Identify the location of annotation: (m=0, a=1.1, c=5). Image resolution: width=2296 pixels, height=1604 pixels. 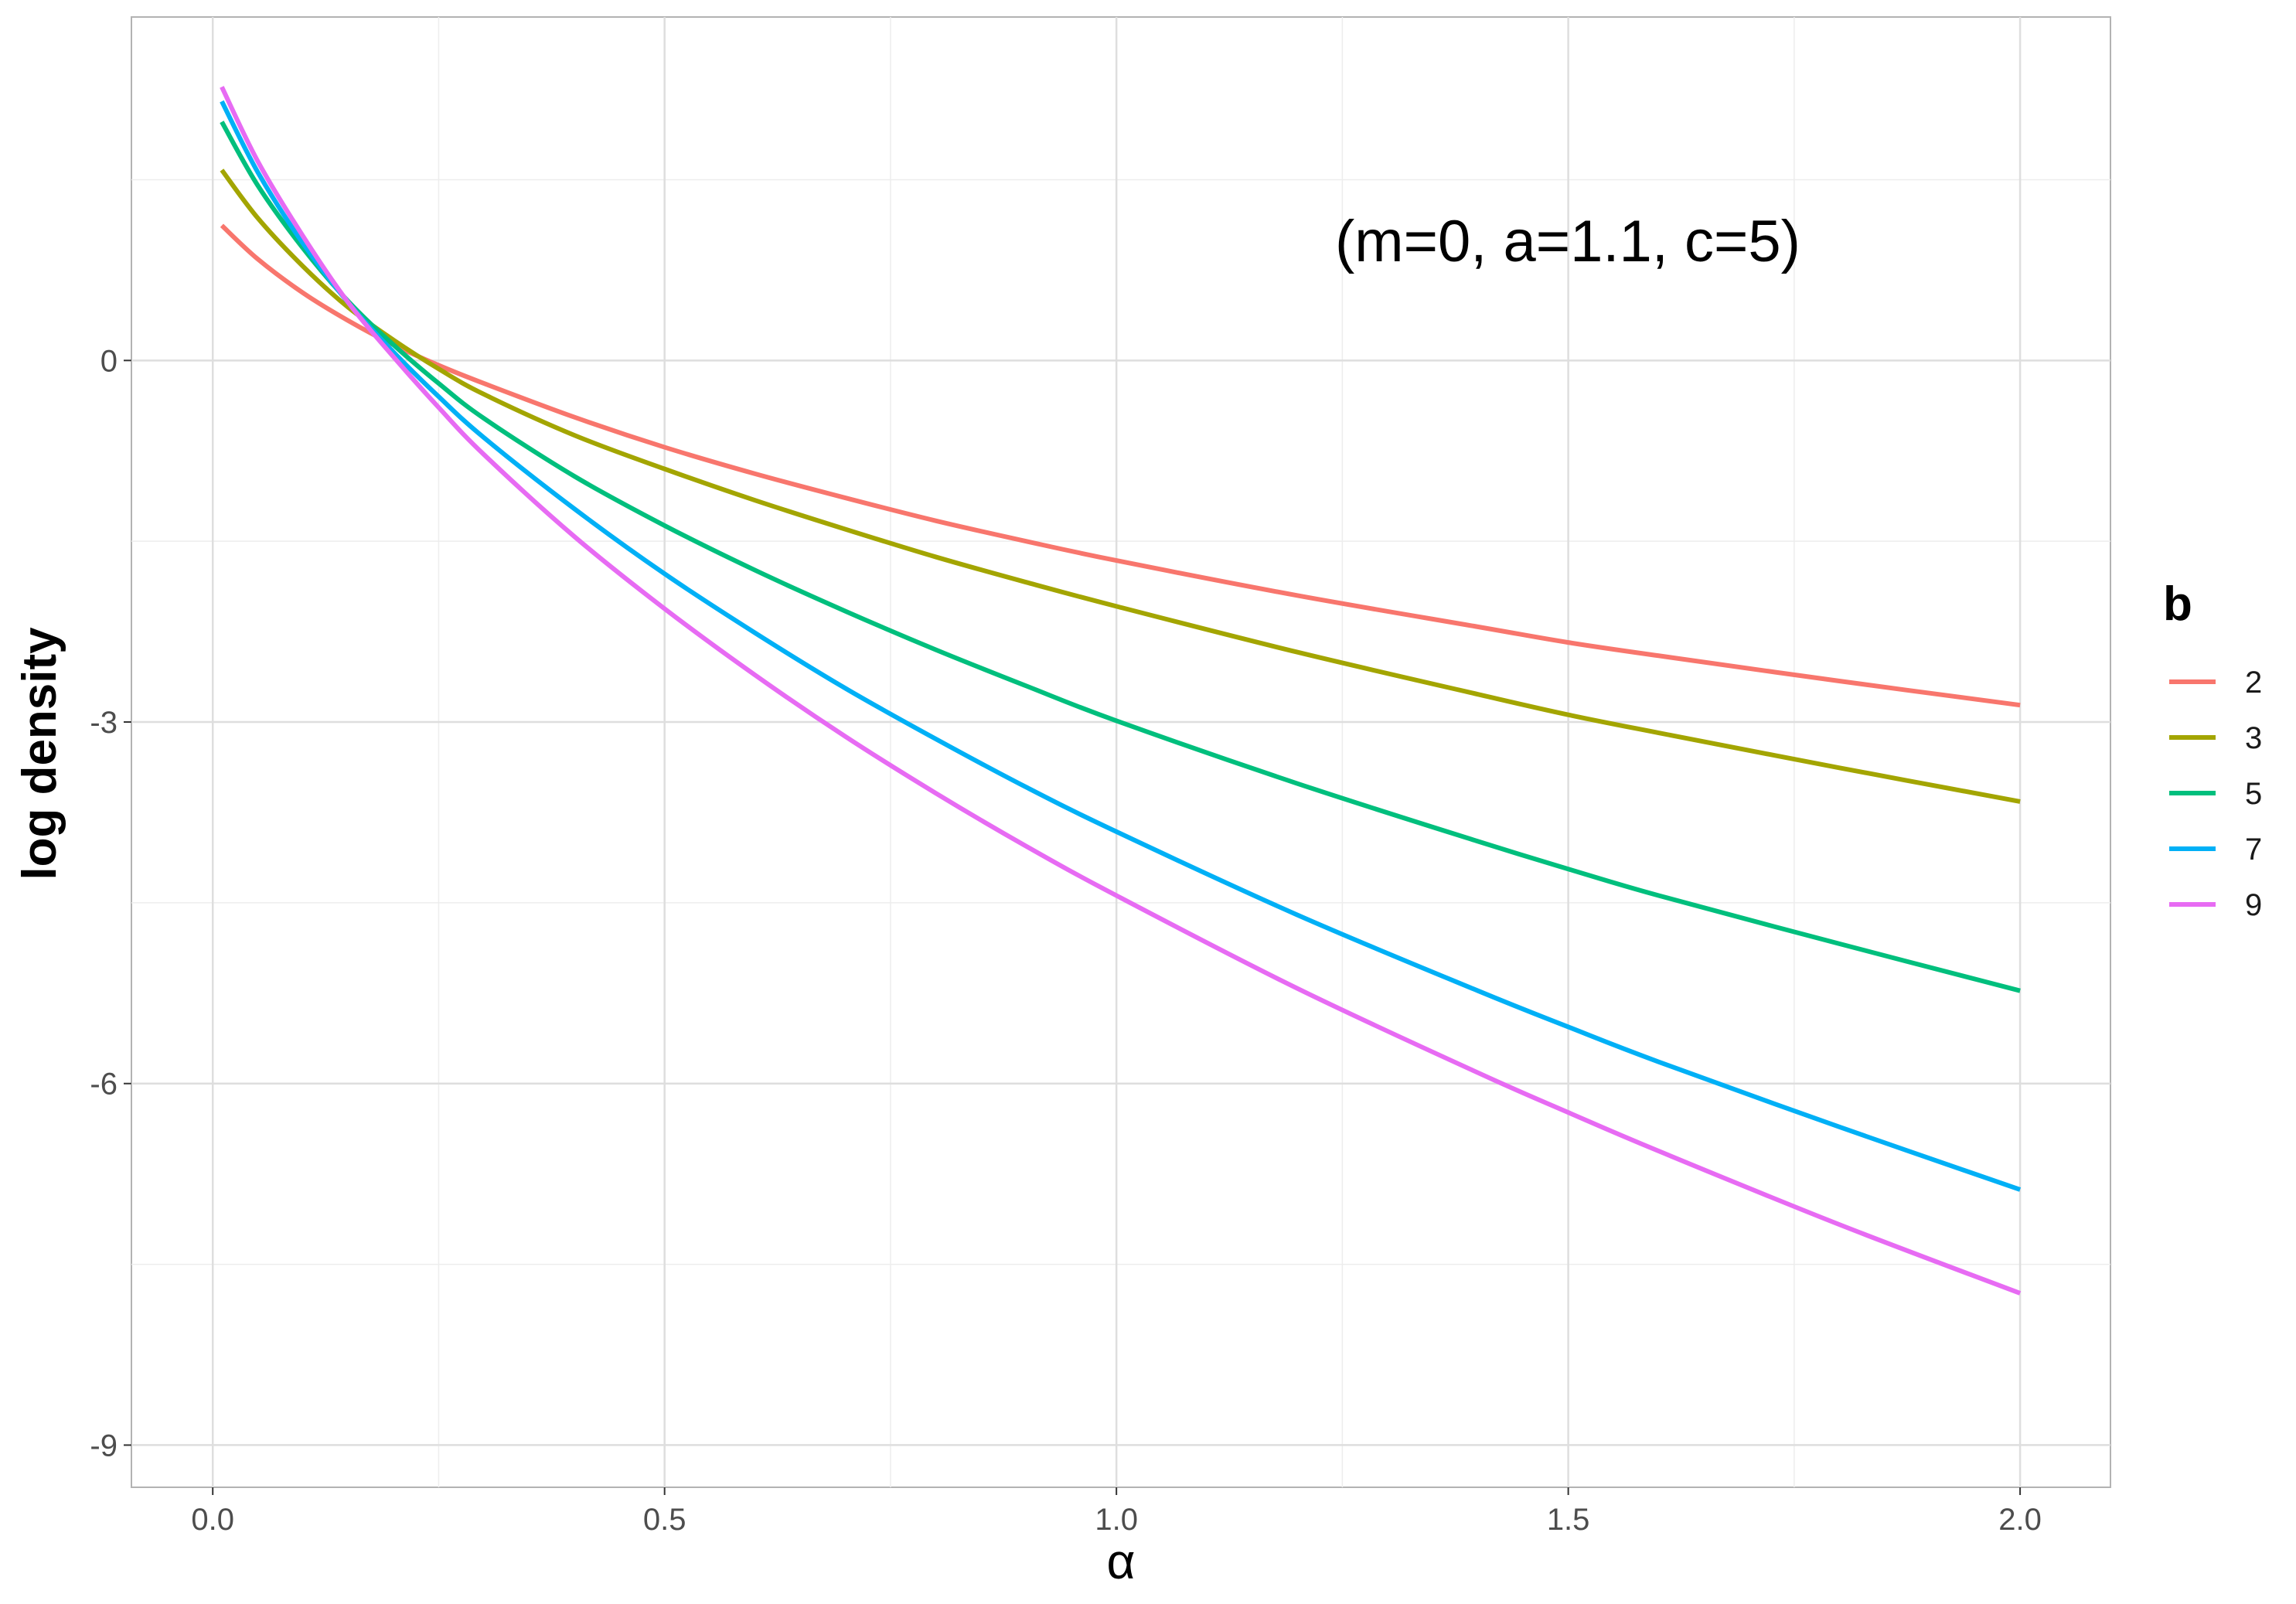
(1567, 241).